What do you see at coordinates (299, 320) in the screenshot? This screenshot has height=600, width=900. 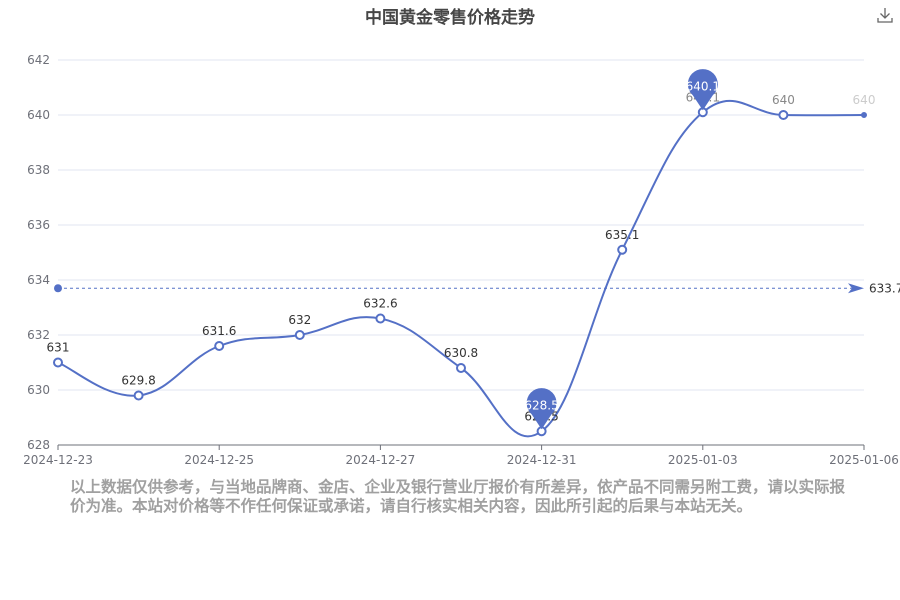 I see `data-label: 632` at bounding box center [299, 320].